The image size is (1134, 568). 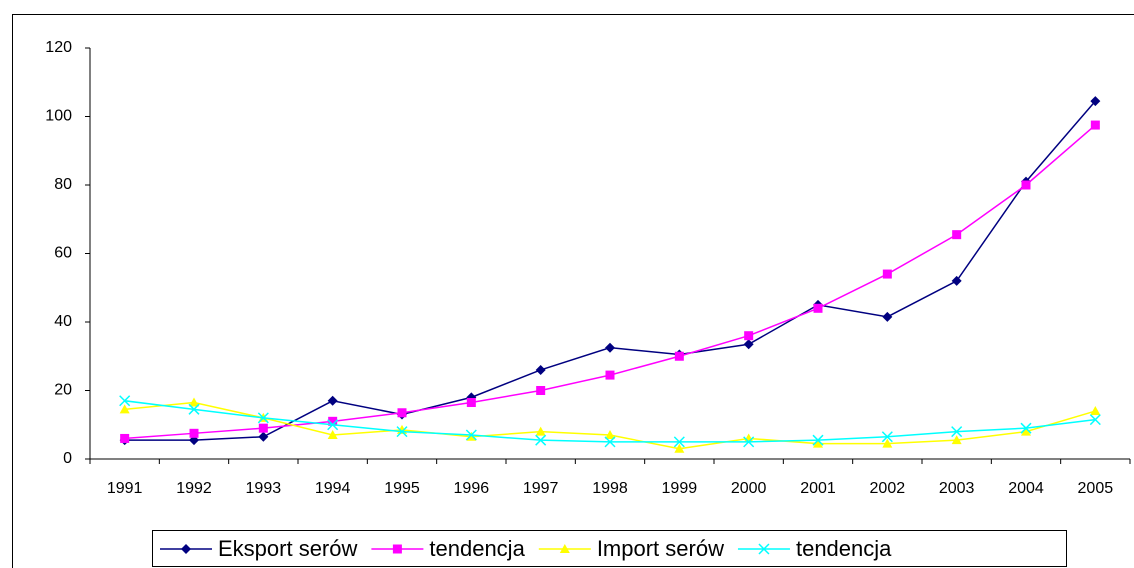 What do you see at coordinates (1096, 488) in the screenshot?
I see `x-tick-label: 2005` at bounding box center [1096, 488].